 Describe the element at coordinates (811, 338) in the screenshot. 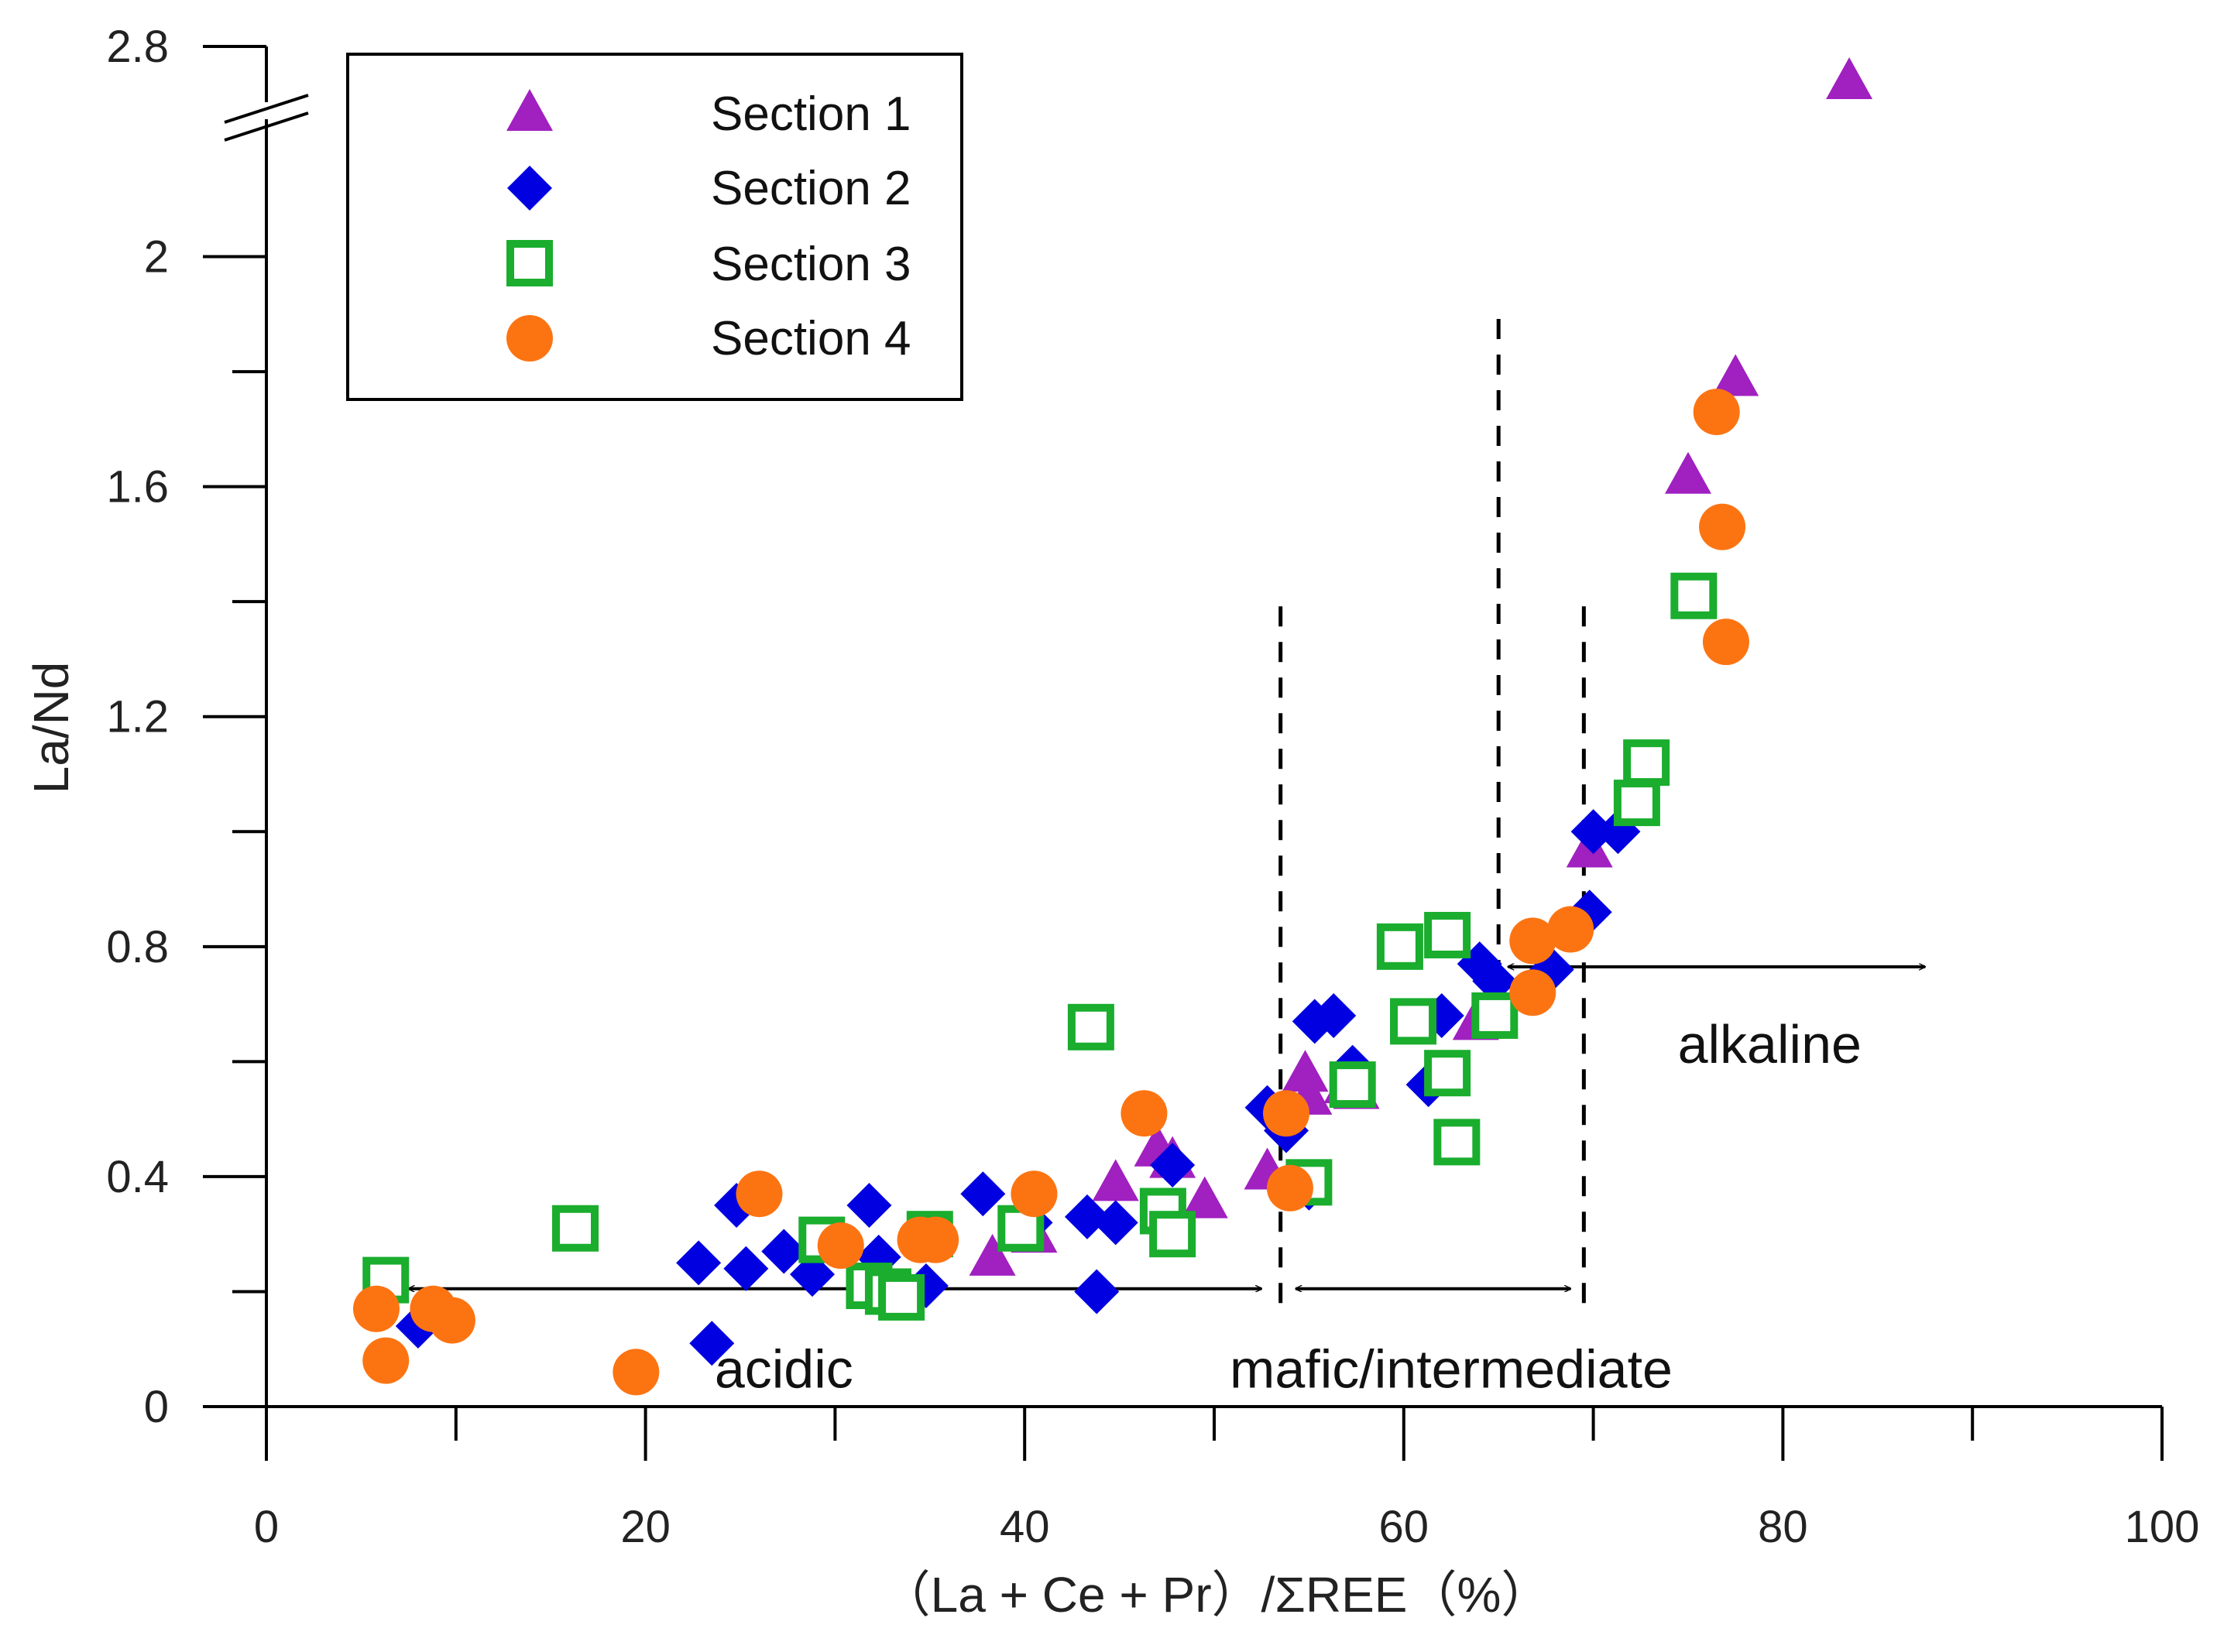

I see `legend-label-section-4: Section 4` at that location.